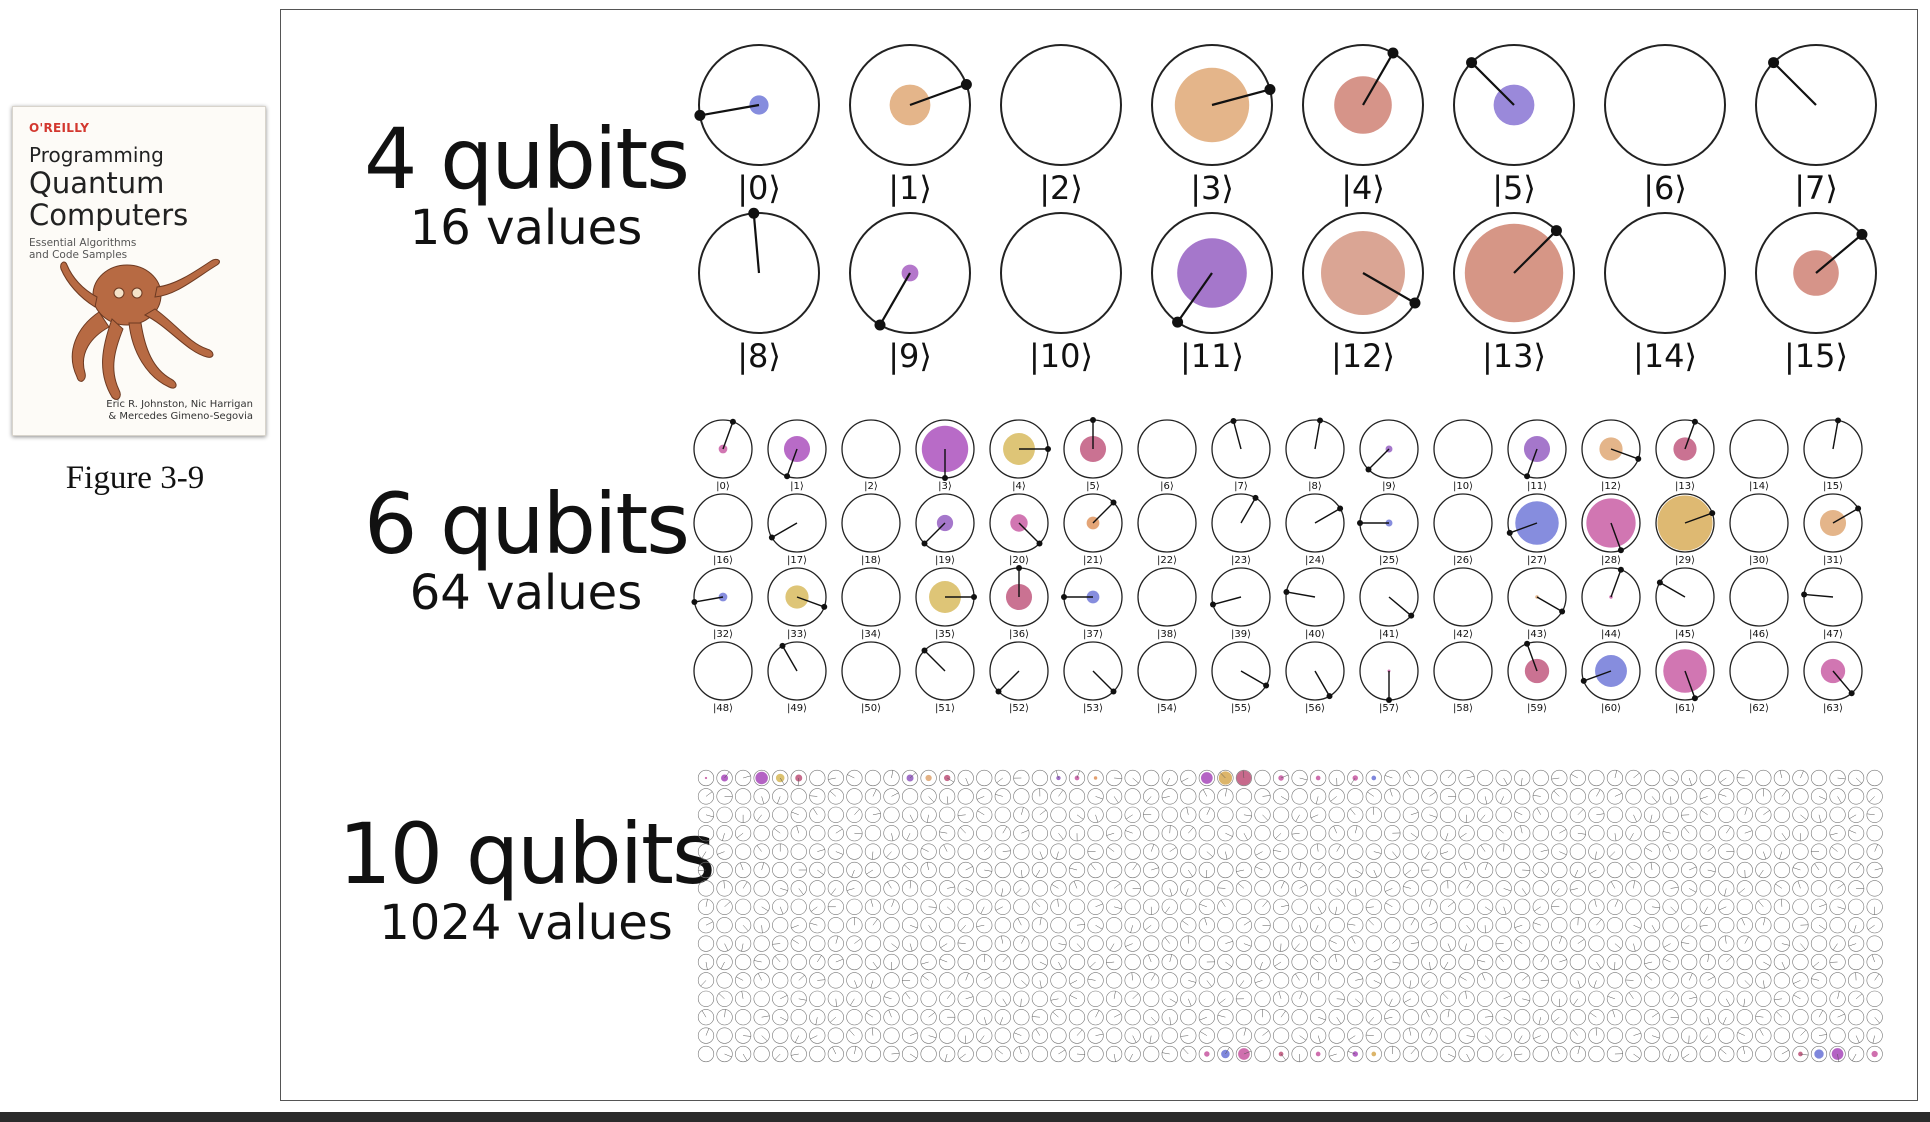 This screenshot has height=1122, width=1930. What do you see at coordinates (1833, 634) in the screenshot?
I see `state-label: |47⟩` at bounding box center [1833, 634].